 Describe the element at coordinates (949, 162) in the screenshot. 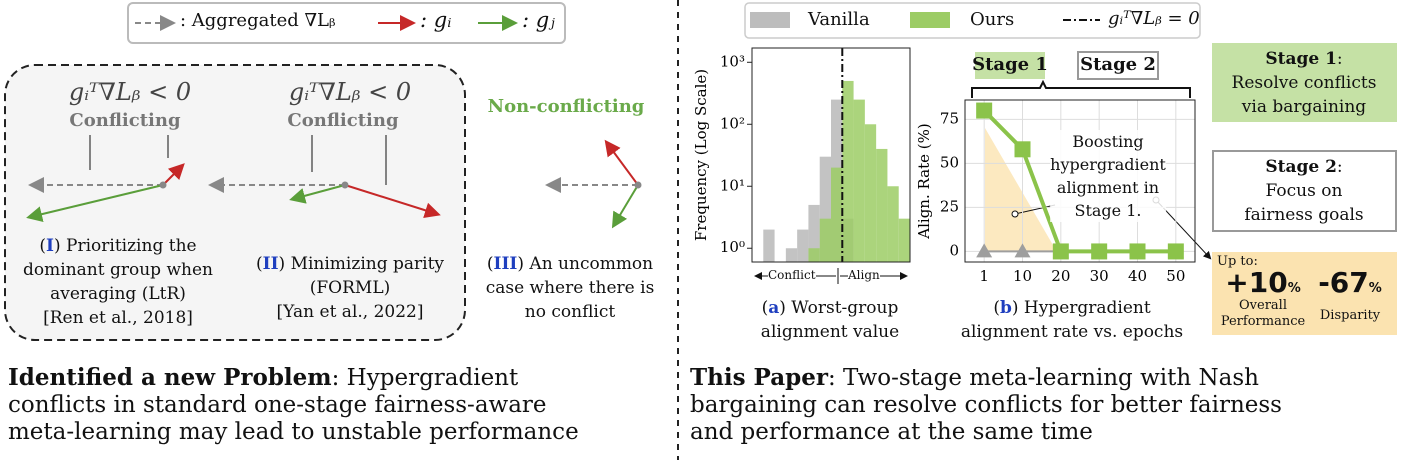

I see `y-tick-label: 50` at that location.